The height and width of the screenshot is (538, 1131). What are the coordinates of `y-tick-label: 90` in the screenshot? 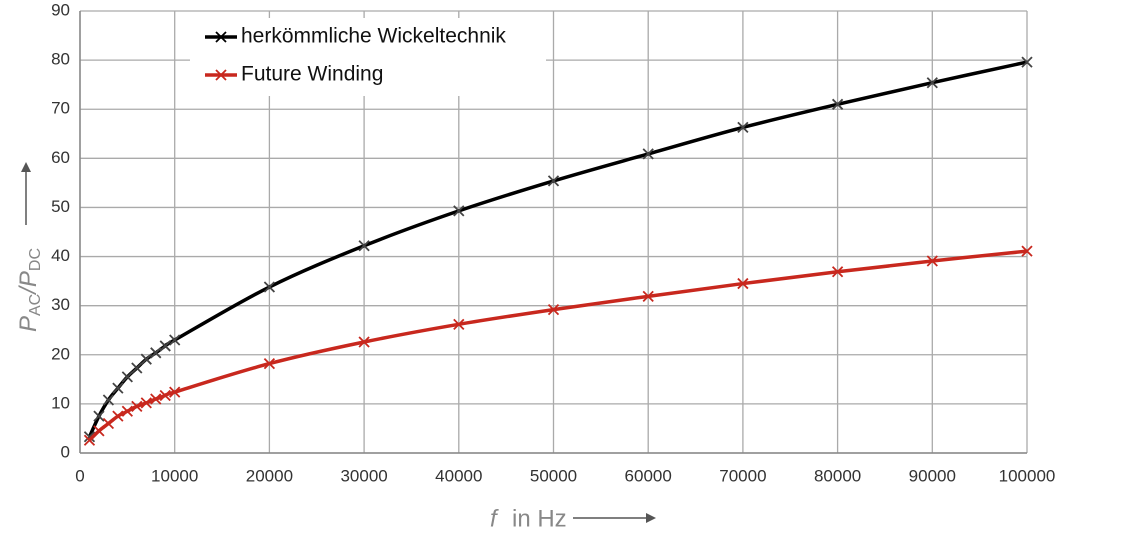 It's located at (60, 9).